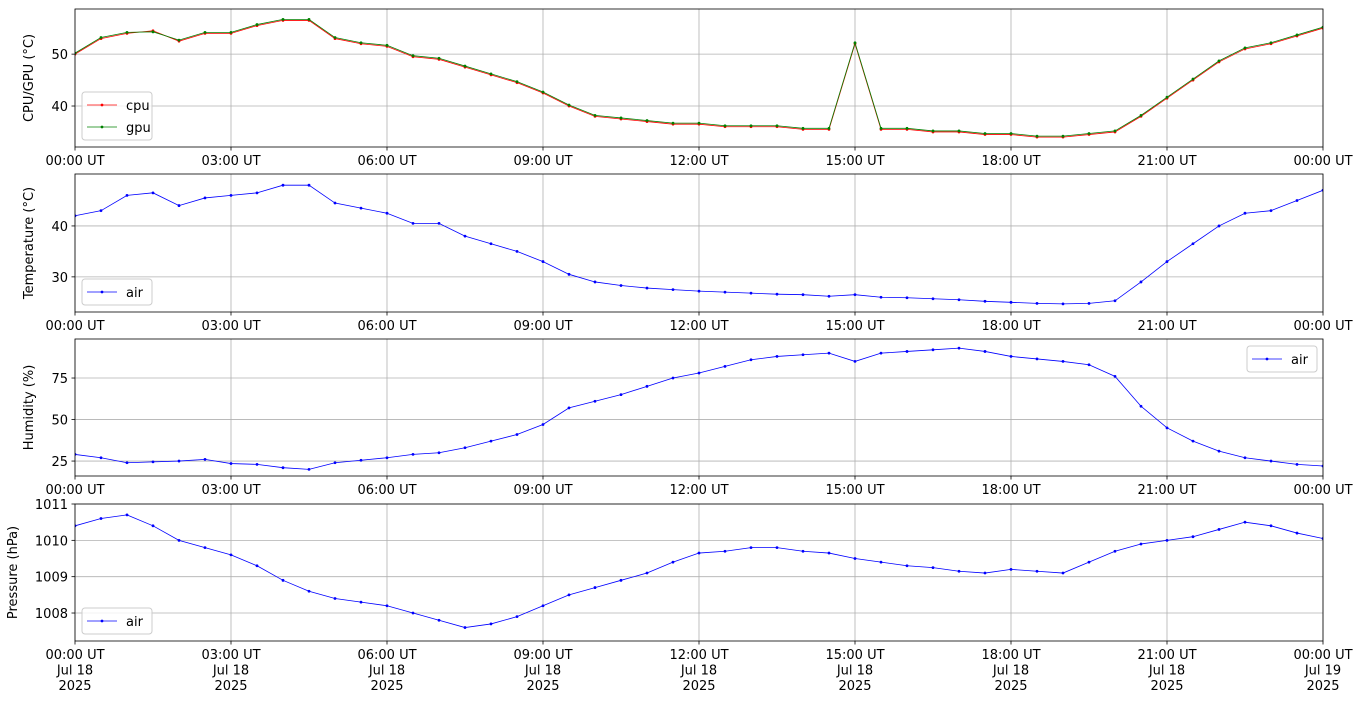  I want to click on y-axis-label: Temperature (°C), so click(29, 243).